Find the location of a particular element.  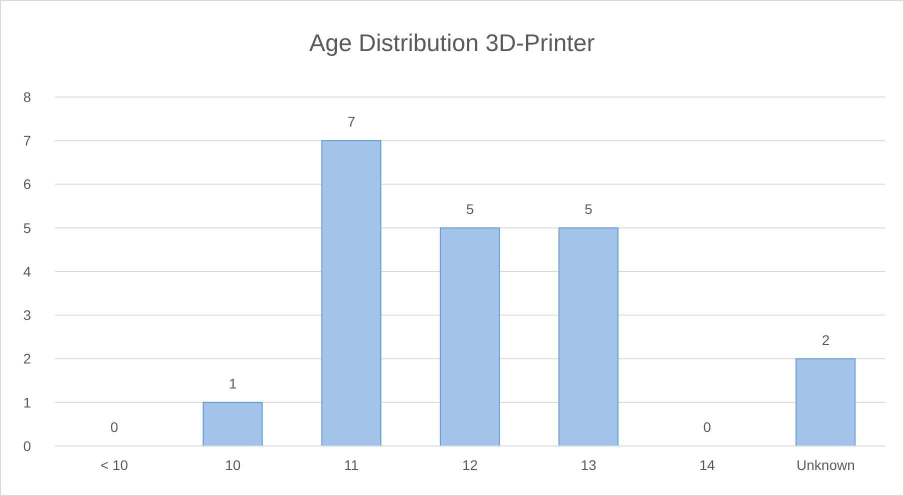

y-tick-label: 8 is located at coordinates (27, 96).